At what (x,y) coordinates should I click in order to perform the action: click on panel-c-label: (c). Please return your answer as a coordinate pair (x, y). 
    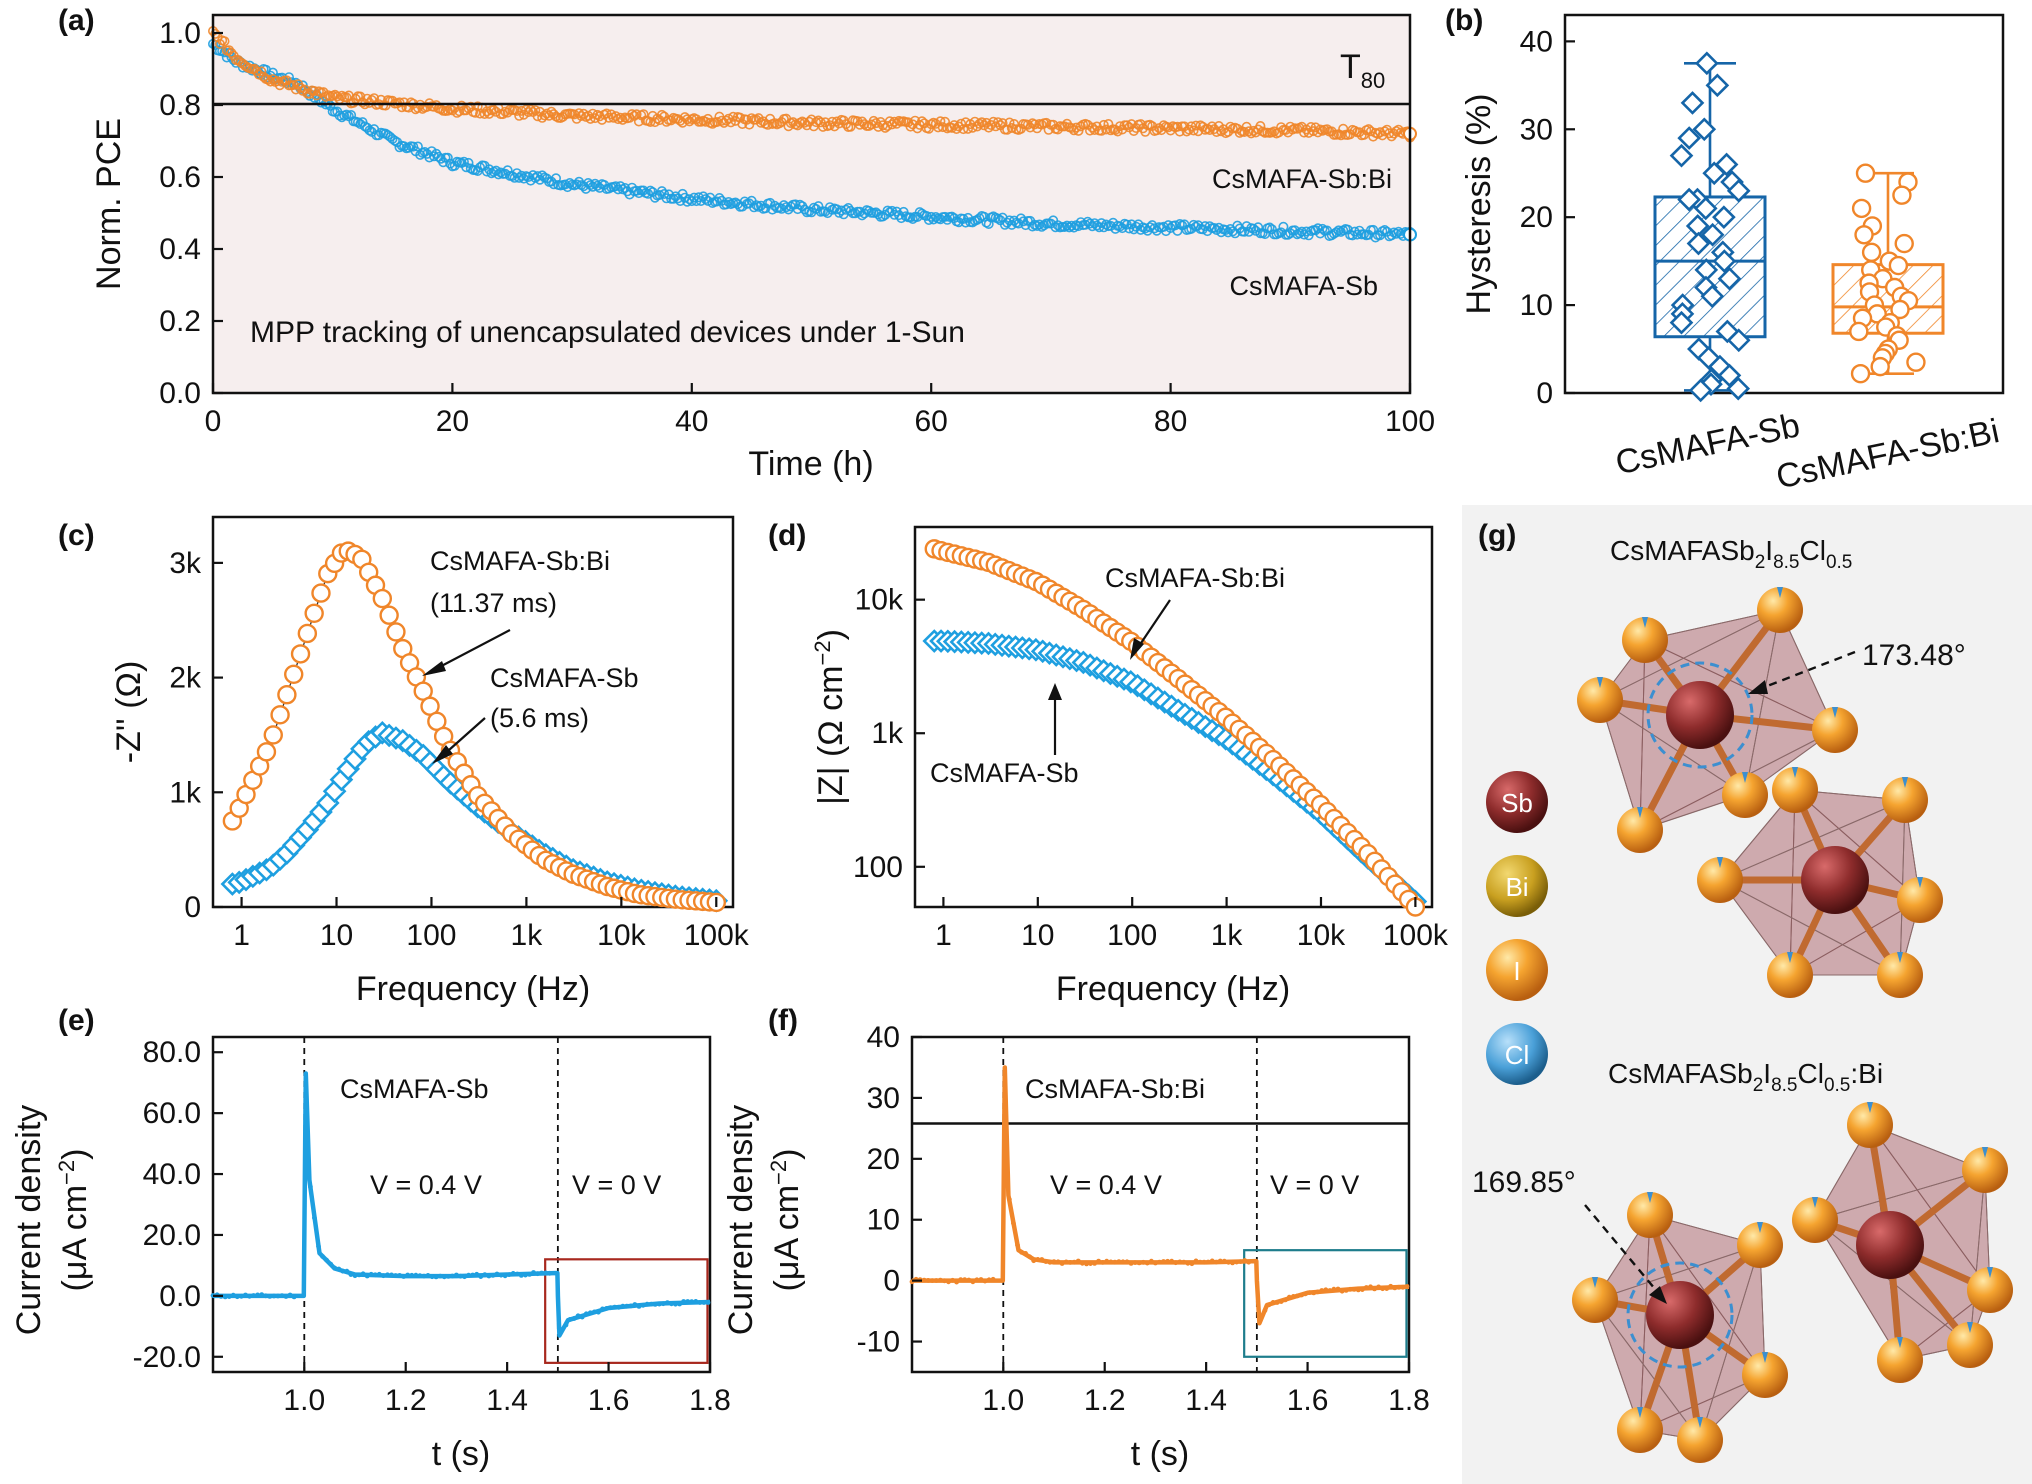
    Looking at the image, I should click on (76, 535).